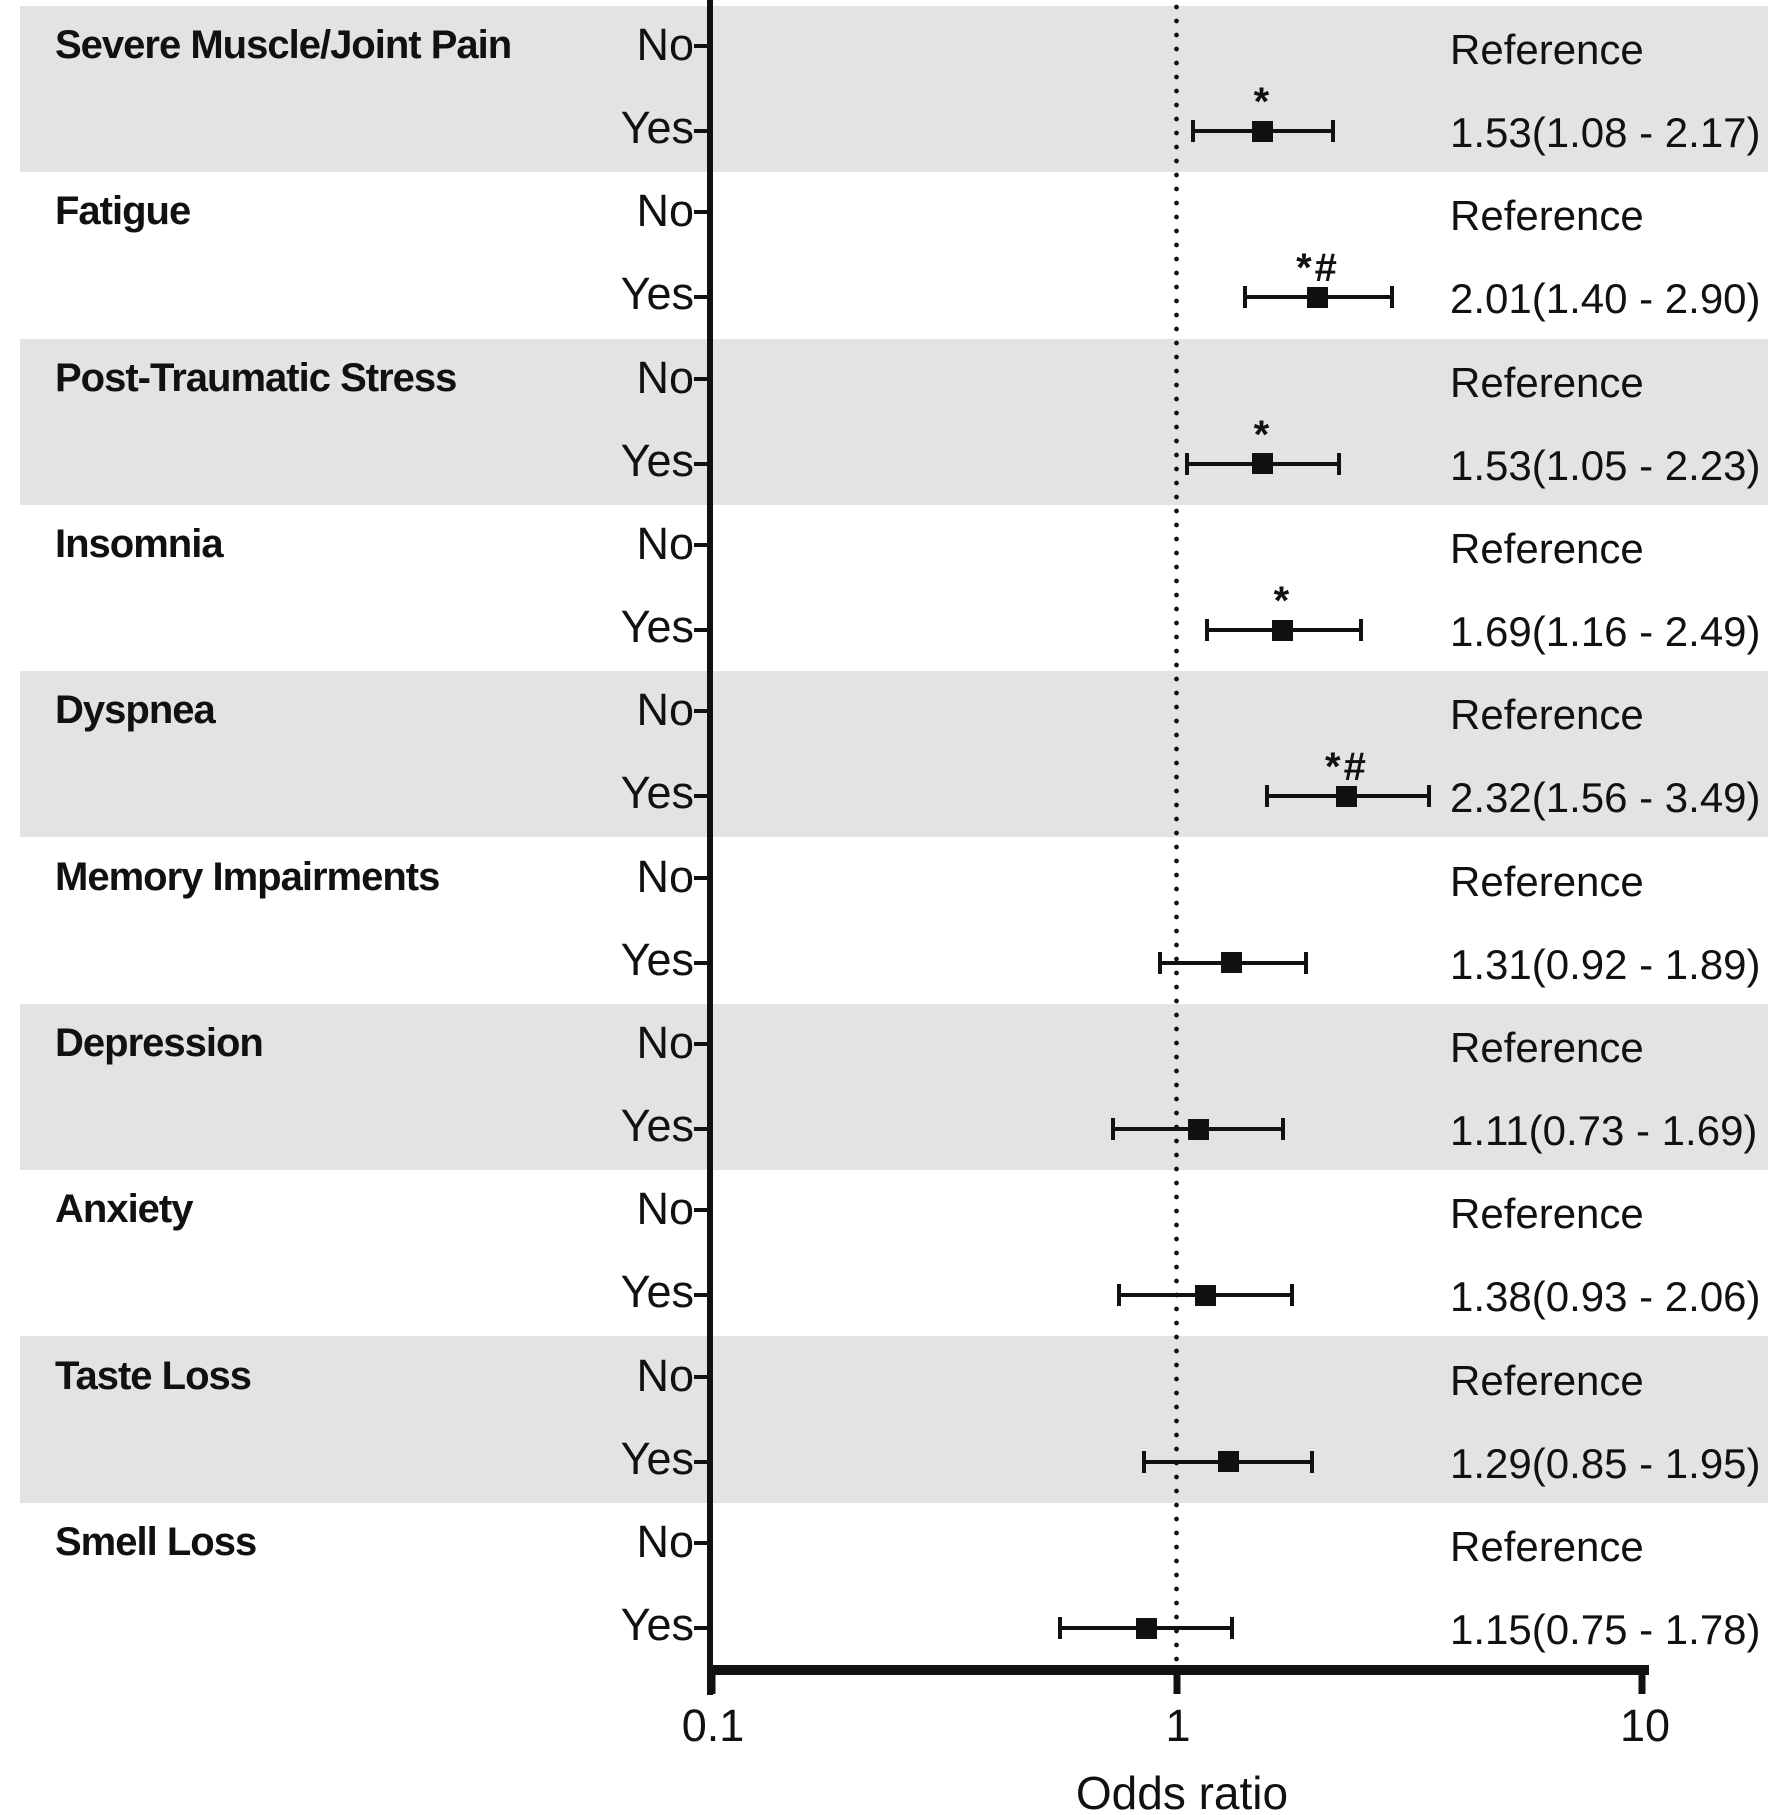  Describe the element at coordinates (710, 847) in the screenshot. I see `y-axis-line` at that location.